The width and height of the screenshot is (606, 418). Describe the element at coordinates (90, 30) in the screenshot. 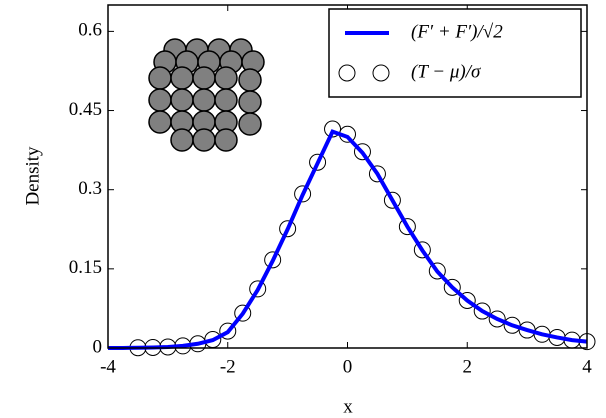

I see `y-tick-label: 0.6` at that location.